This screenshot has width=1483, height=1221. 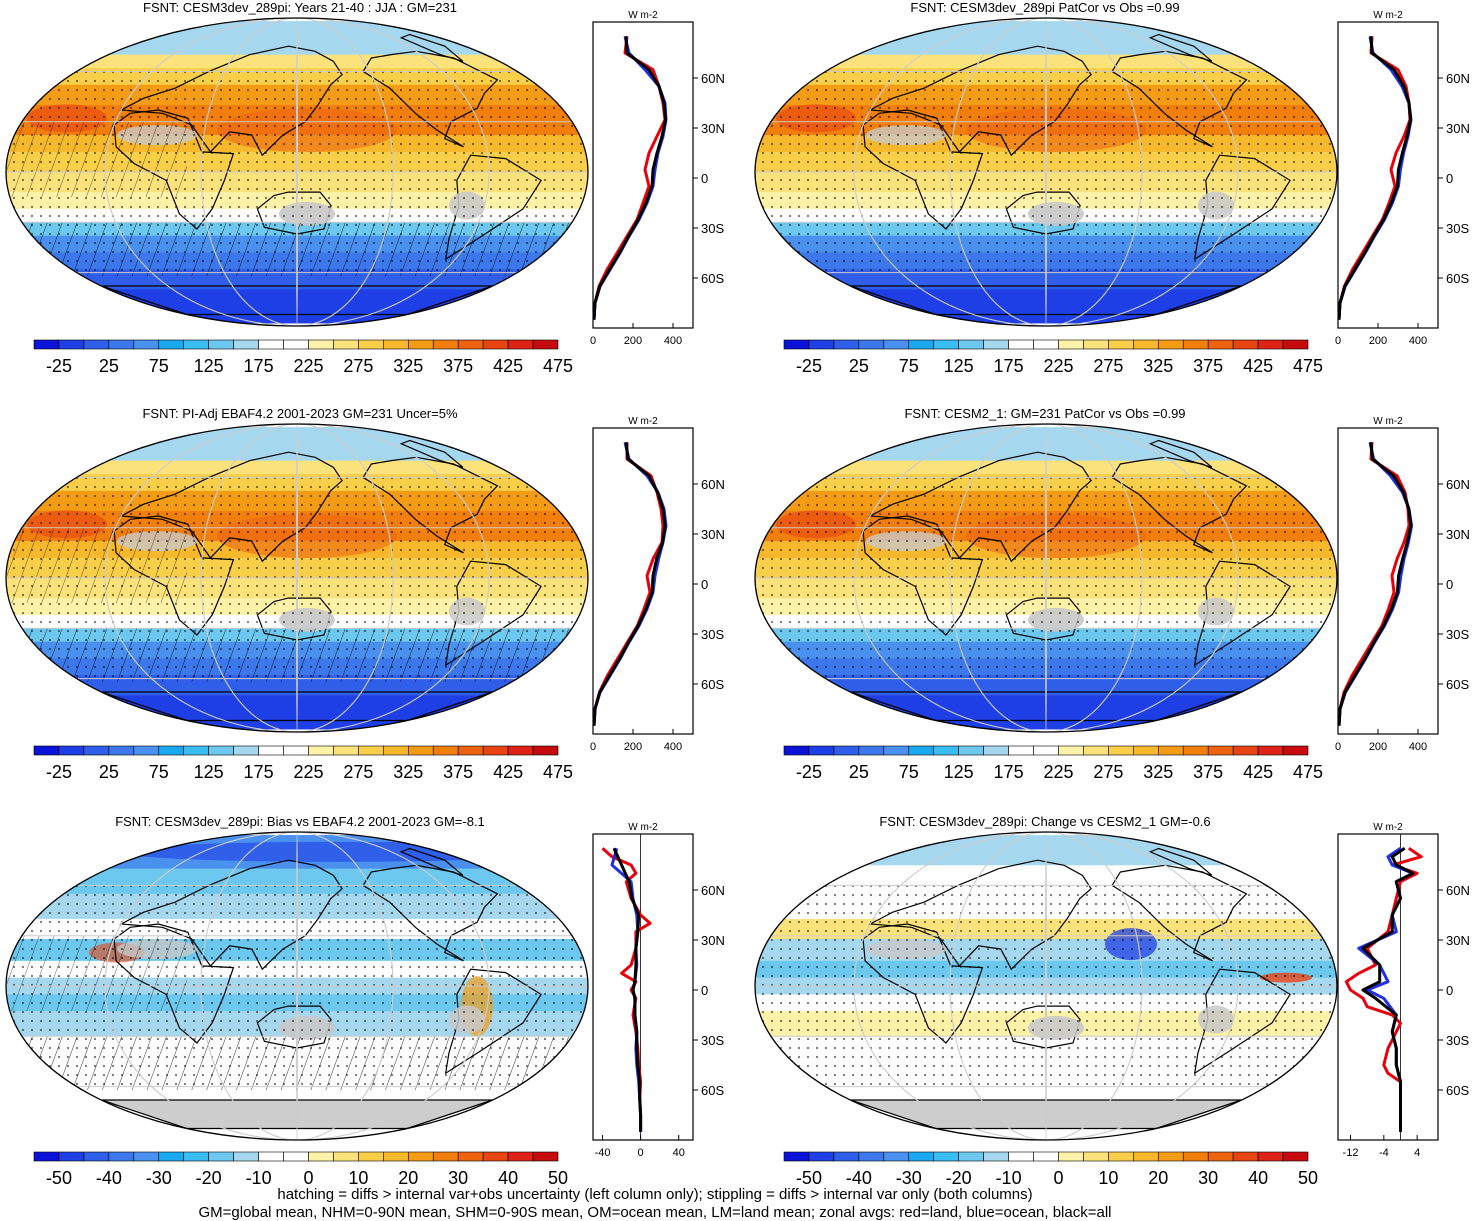 I want to click on zonal-line-land, so click(x=1374, y=178).